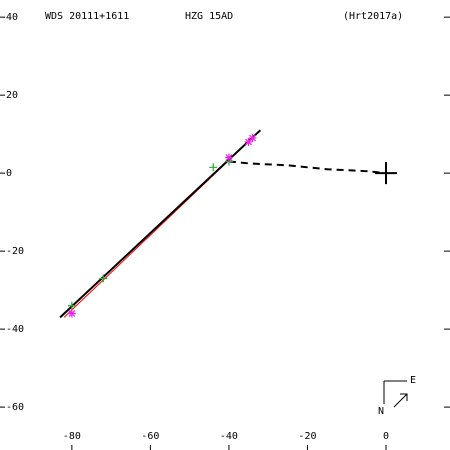 This screenshot has height=450, width=450. Describe the element at coordinates (150, 436) in the screenshot. I see `x-tick-label: -60` at that location.